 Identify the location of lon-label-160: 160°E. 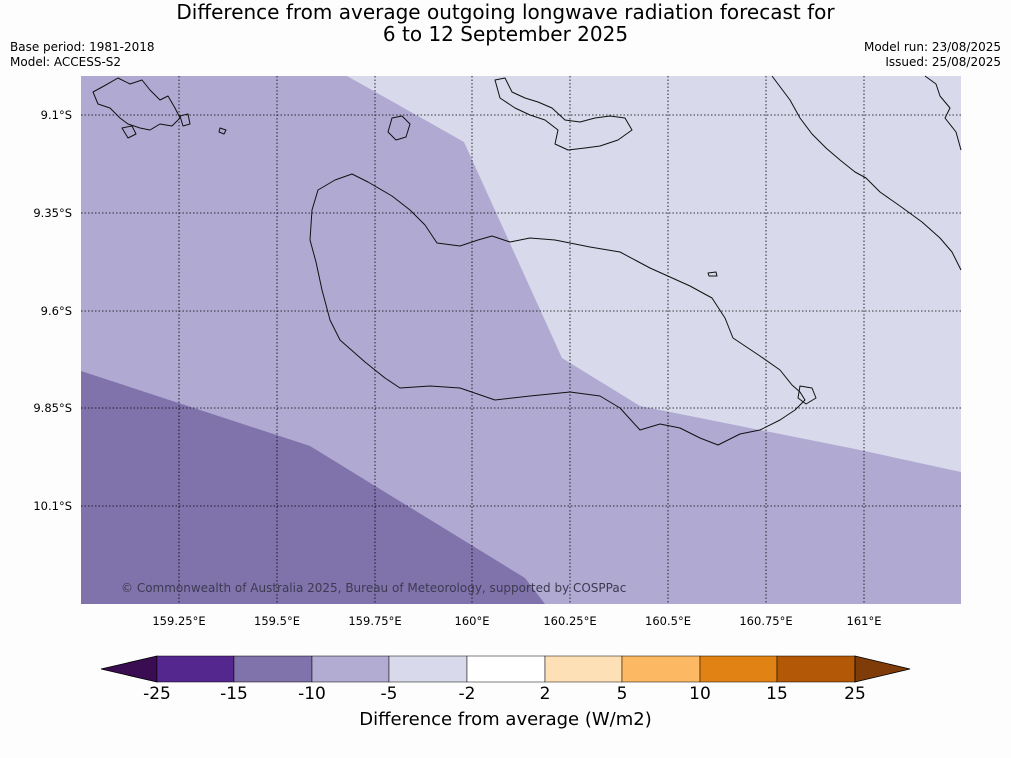
(472, 621).